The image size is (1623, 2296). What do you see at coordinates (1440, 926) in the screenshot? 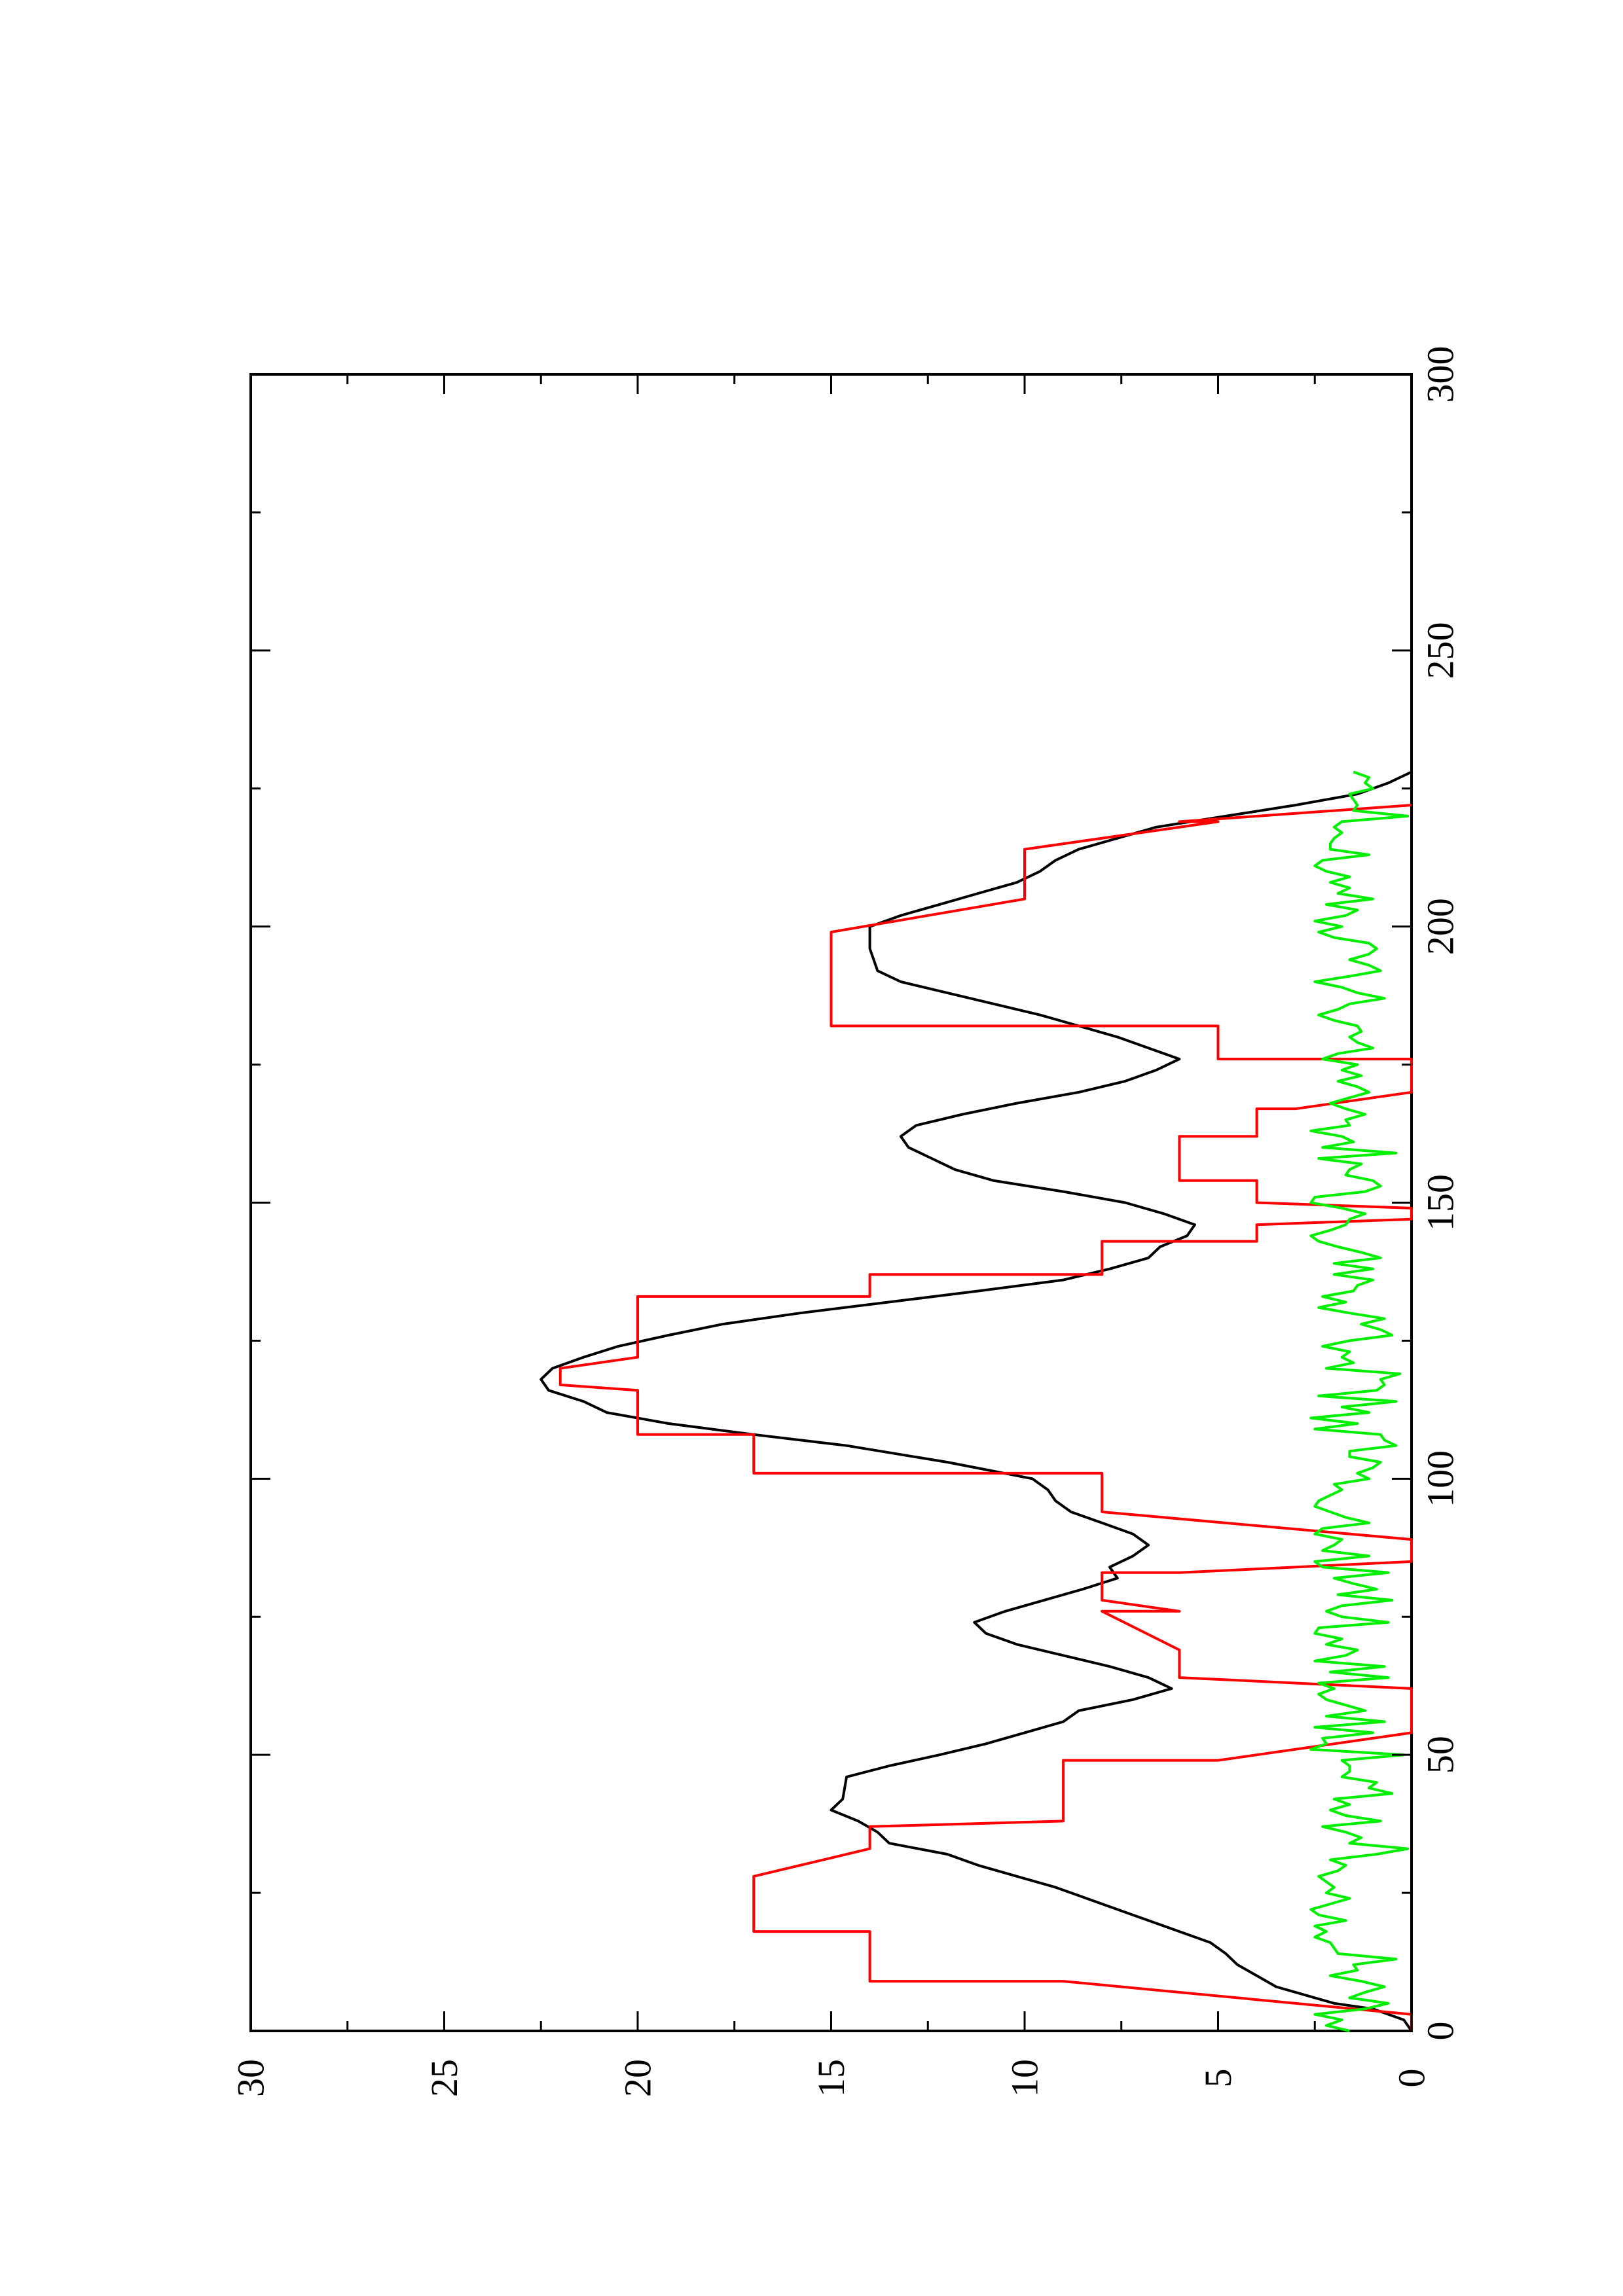
I see `x-tick-label: 200` at bounding box center [1440, 926].